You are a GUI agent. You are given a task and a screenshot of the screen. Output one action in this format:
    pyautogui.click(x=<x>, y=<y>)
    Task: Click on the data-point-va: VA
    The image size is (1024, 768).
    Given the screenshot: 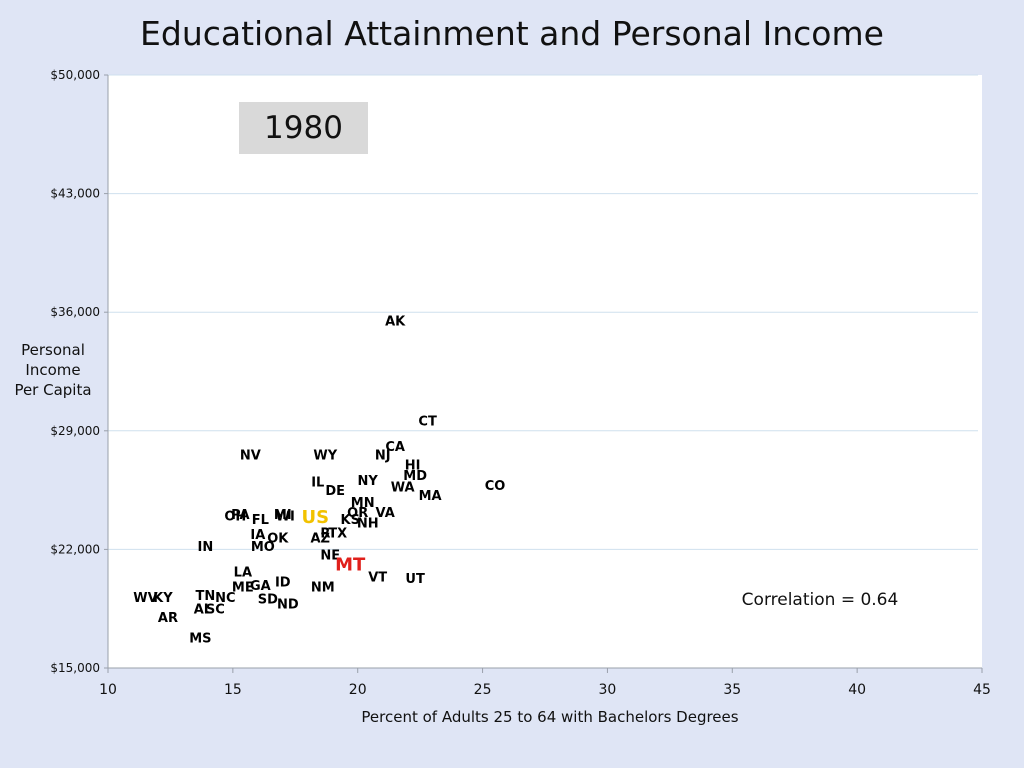 What is the action you would take?
    pyautogui.click(x=385, y=513)
    